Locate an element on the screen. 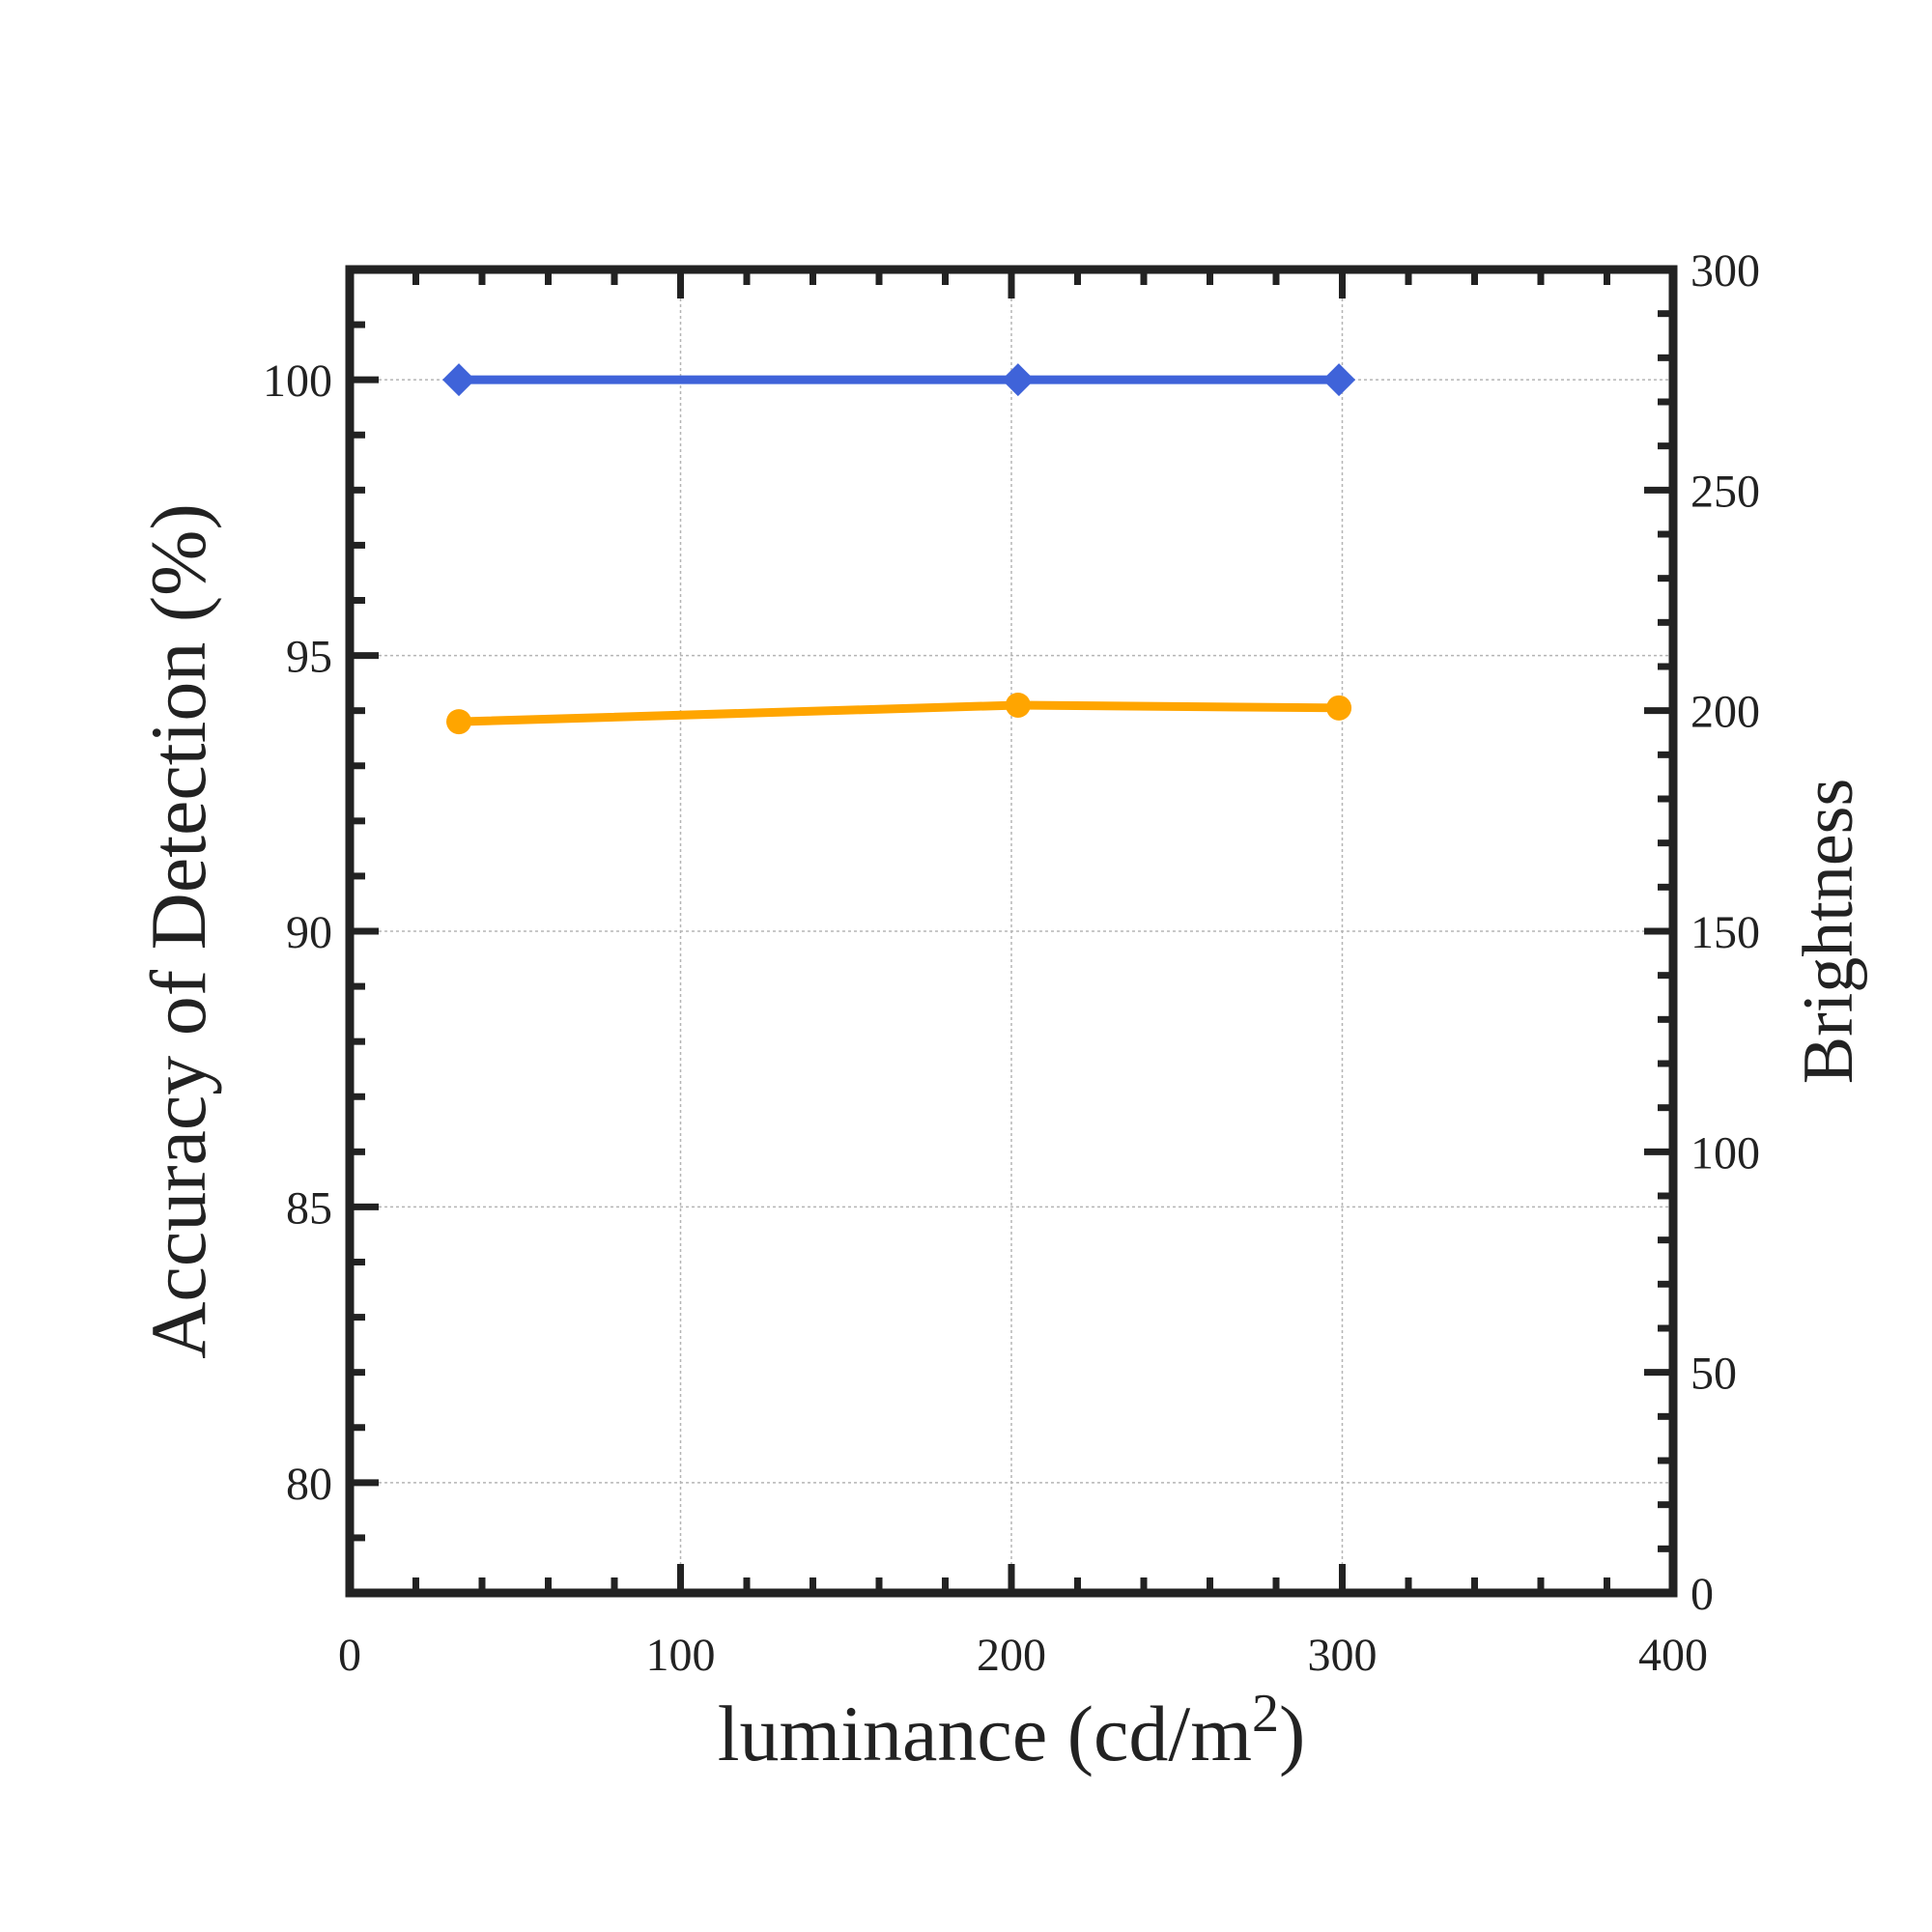  y-tick-label: 85 is located at coordinates (309, 1208).